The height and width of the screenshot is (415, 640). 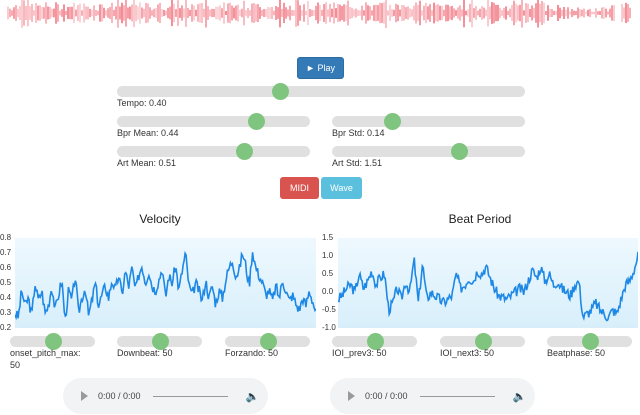 What do you see at coordinates (392, 121) in the screenshot?
I see `bpr-std-slider-thumb` at bounding box center [392, 121].